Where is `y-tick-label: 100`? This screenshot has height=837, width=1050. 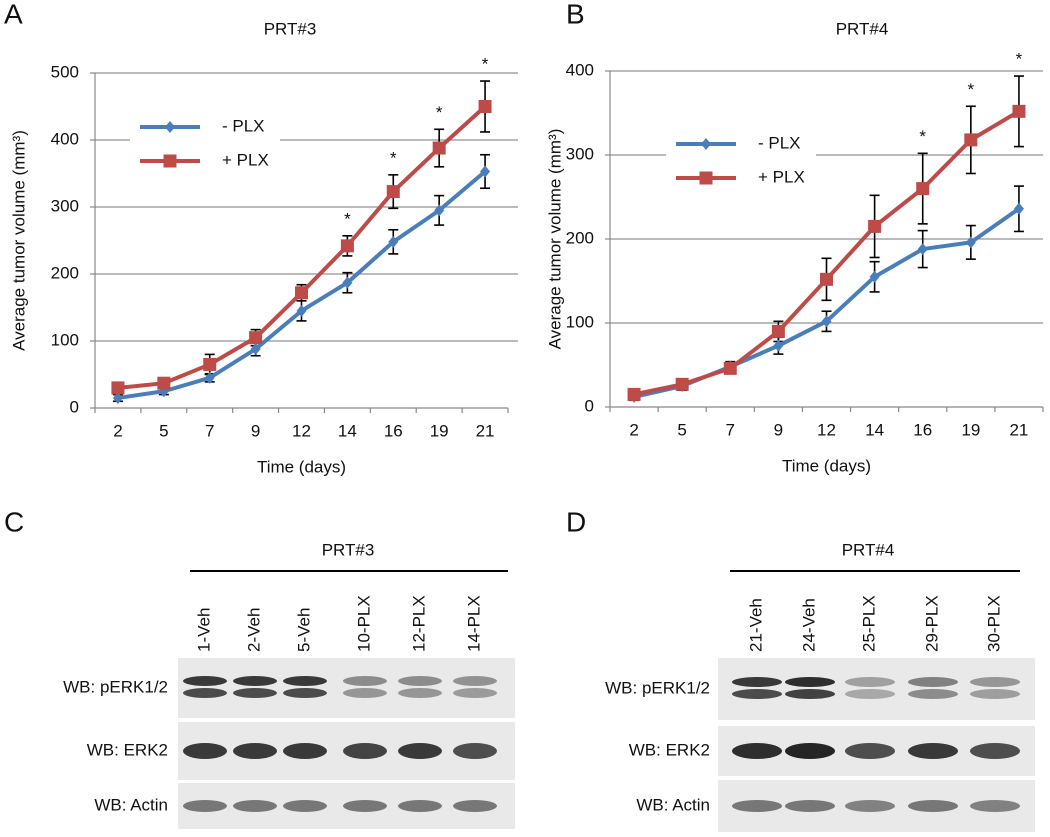 y-tick-label: 100 is located at coordinates (580, 321).